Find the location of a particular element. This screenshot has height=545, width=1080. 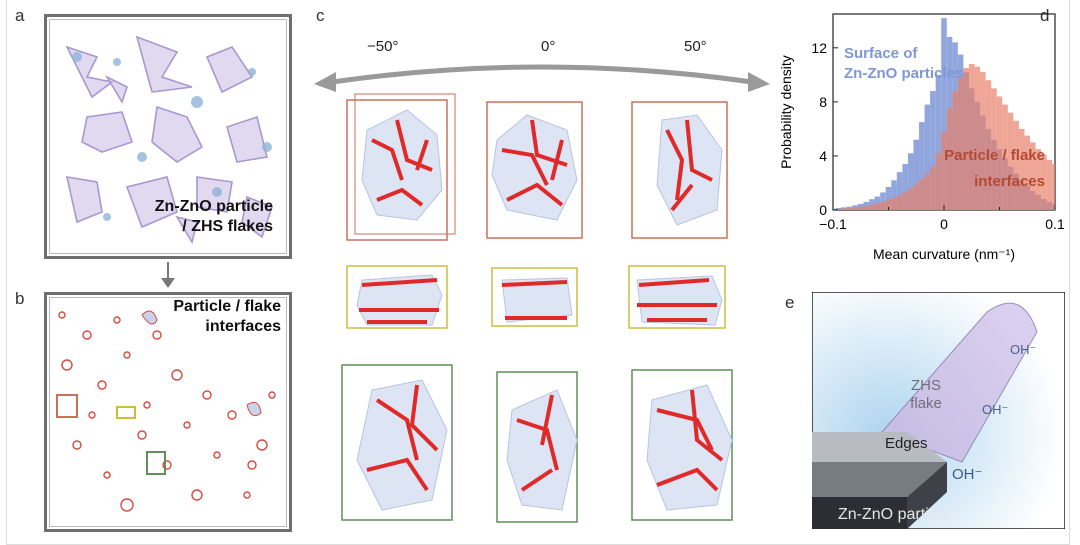

y-tick-label: 0 is located at coordinates (823, 210).